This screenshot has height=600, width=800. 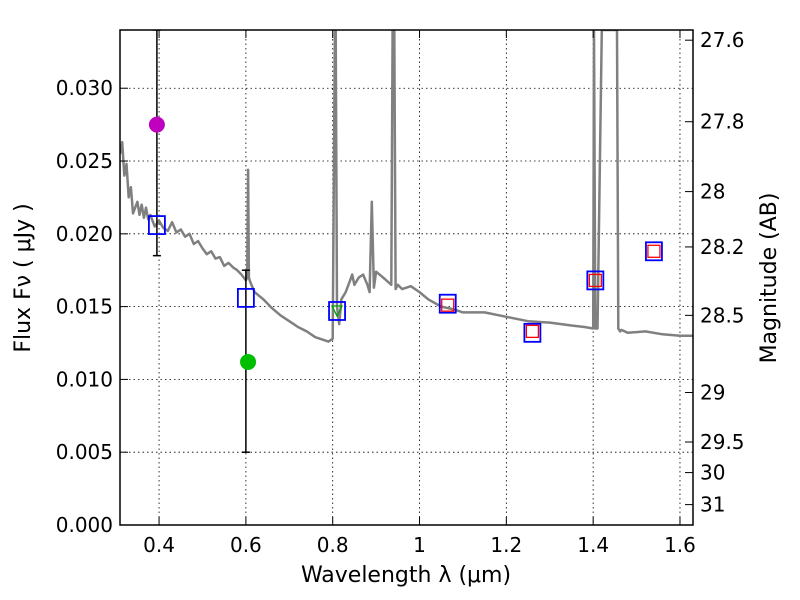 What do you see at coordinates (712, 505) in the screenshot?
I see `y2-tick-label: 31` at bounding box center [712, 505].